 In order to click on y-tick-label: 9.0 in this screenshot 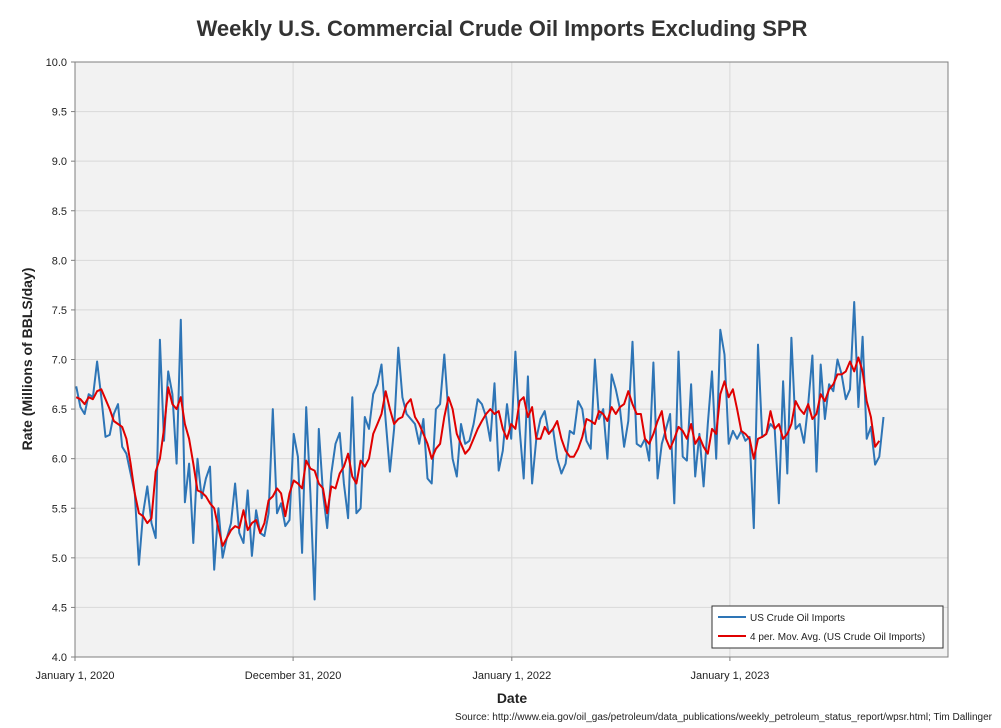, I will do `click(59, 162)`.